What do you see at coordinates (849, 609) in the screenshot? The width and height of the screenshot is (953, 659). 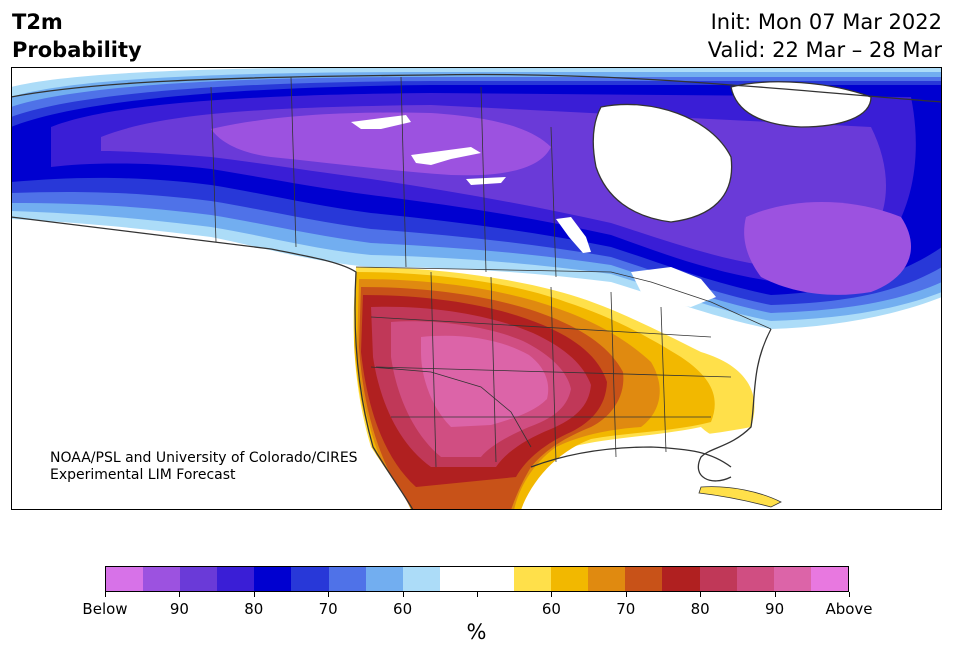 I see `colorbar-tick-label: Above` at bounding box center [849, 609].